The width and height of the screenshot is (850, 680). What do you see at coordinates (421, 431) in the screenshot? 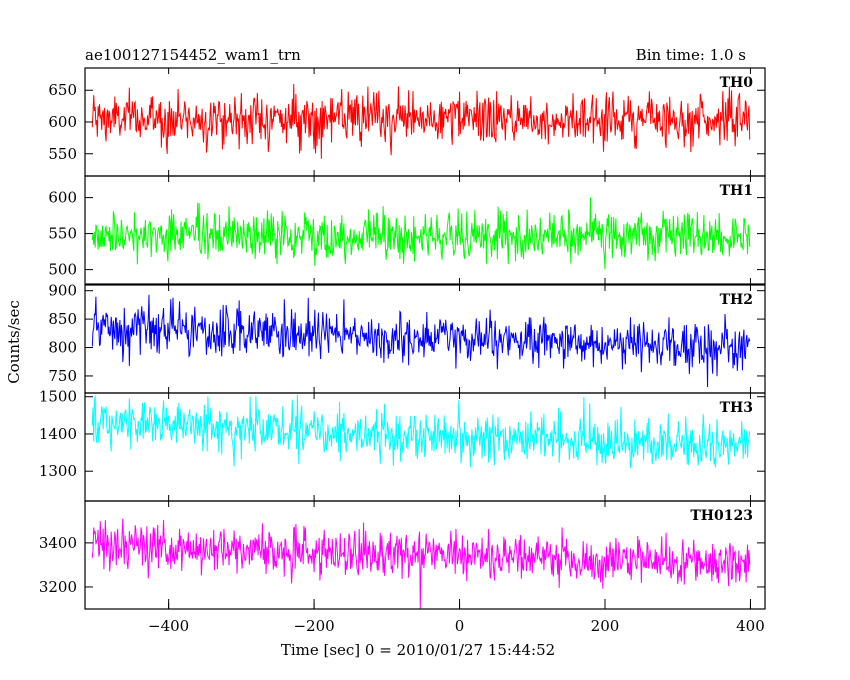
I see `series-line-th3` at bounding box center [421, 431].